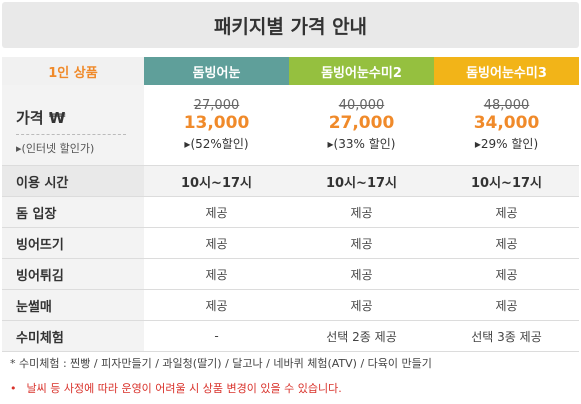 The width and height of the screenshot is (581, 404). Describe the element at coordinates (73, 274) in the screenshot. I see `row-label: 빙어튀김` at that location.